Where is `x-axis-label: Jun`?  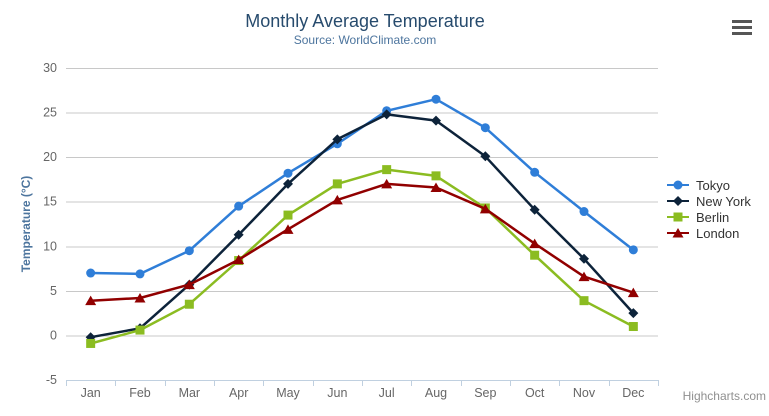
x-axis-label: Jun is located at coordinates (337, 393).